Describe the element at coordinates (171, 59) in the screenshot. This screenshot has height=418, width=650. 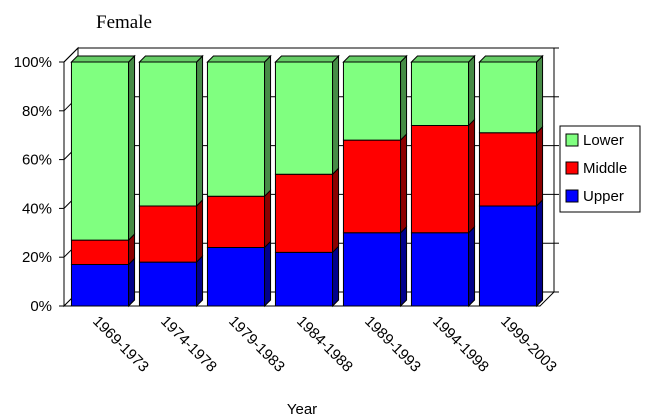
I see `bar-top-1974-1978` at that location.